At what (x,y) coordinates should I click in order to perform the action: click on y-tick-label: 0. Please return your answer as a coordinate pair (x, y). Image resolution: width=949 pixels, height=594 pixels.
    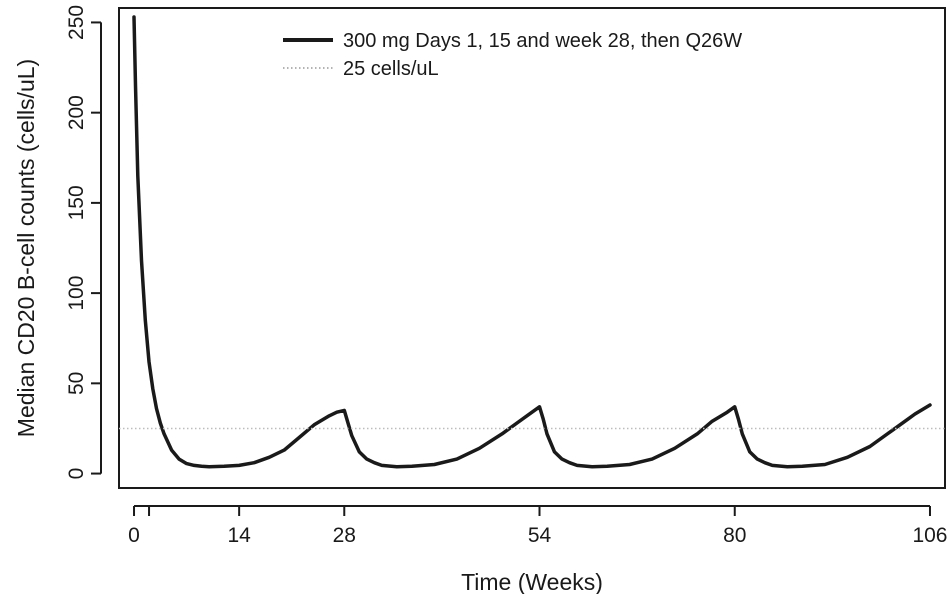
    Looking at the image, I should click on (76, 474).